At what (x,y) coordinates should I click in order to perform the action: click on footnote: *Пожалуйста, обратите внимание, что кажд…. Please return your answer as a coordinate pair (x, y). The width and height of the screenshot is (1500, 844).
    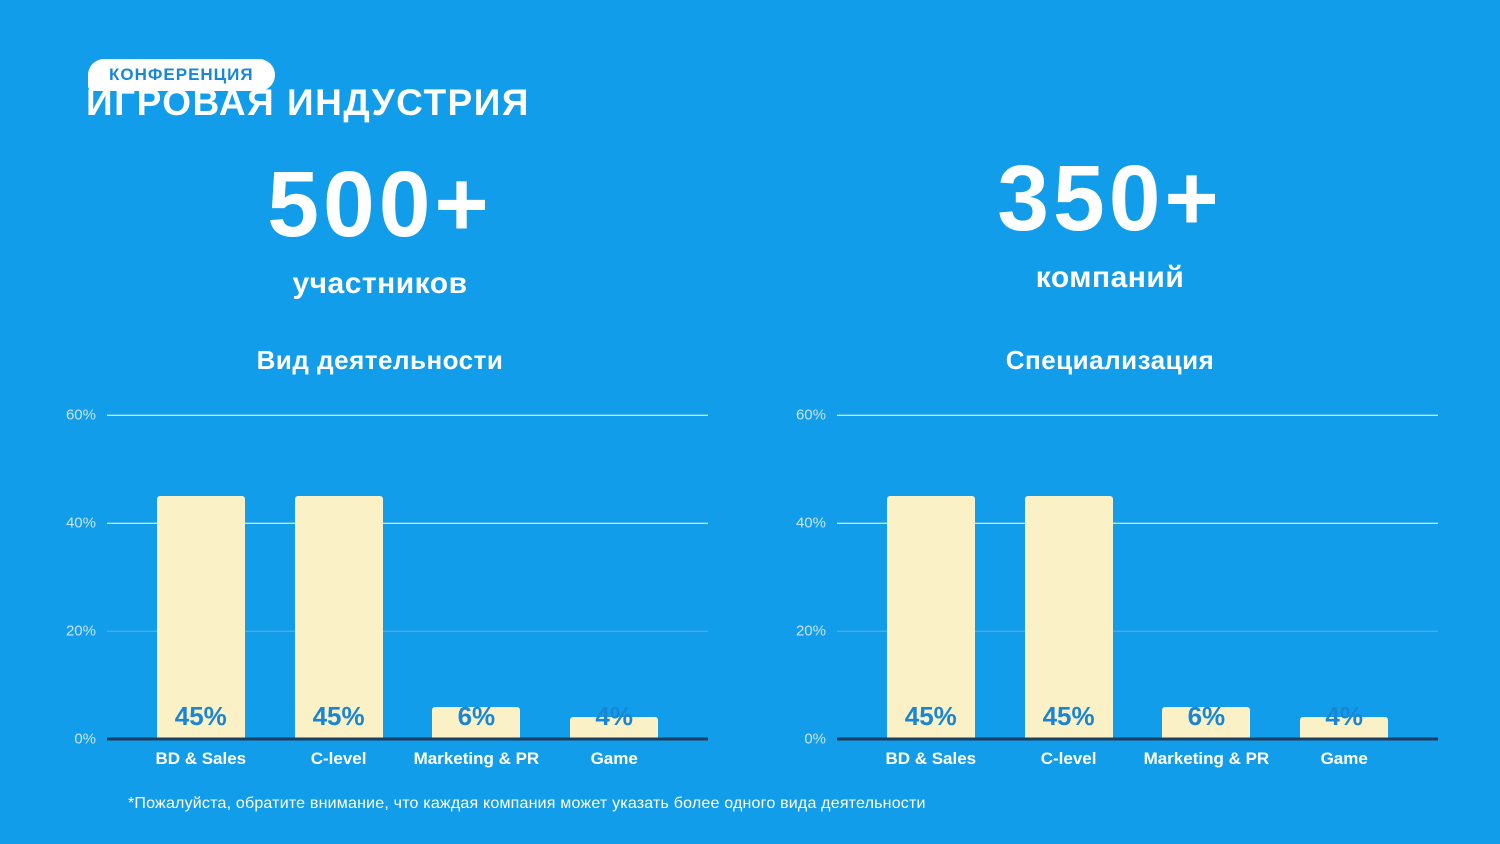
    Looking at the image, I should click on (527, 803).